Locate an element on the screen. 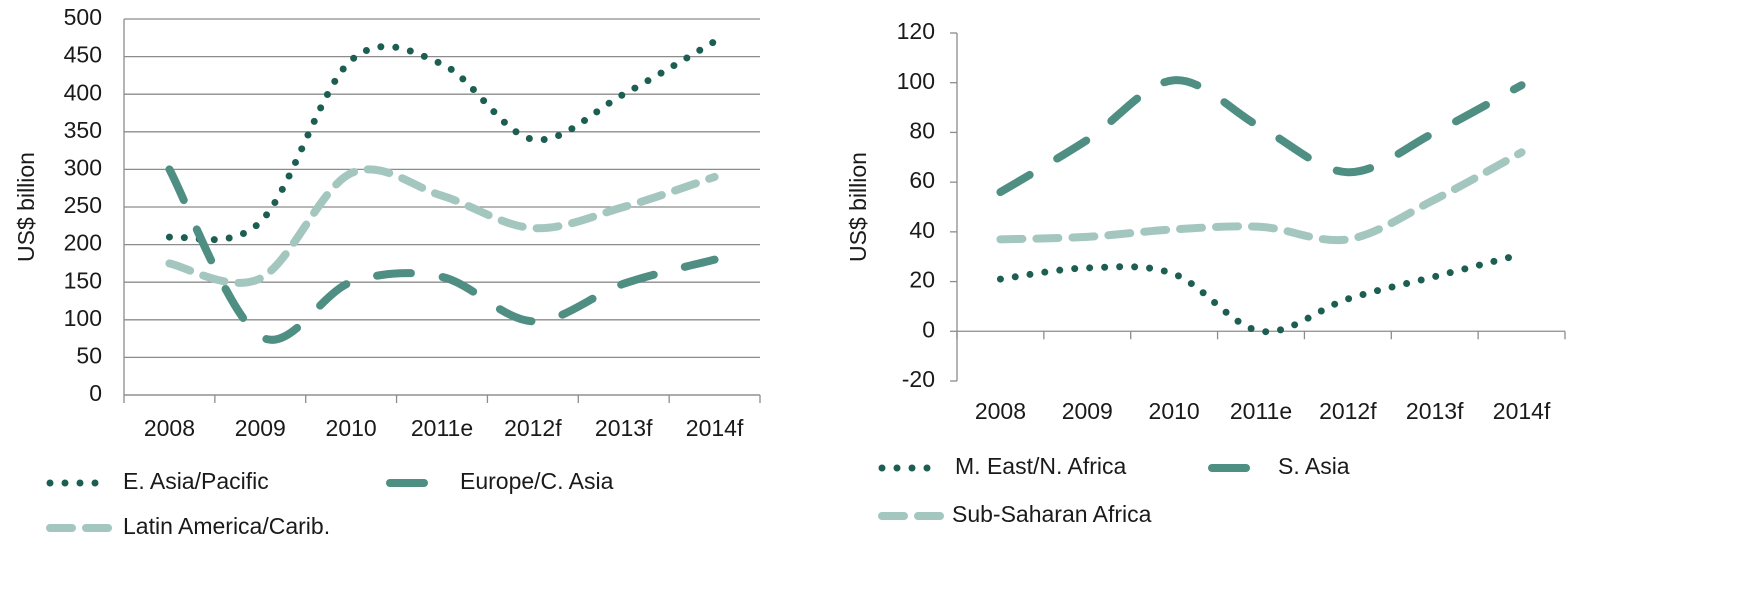 The image size is (1739, 601). legend-label: Sub-Saharan Africa is located at coordinates (1052, 514).